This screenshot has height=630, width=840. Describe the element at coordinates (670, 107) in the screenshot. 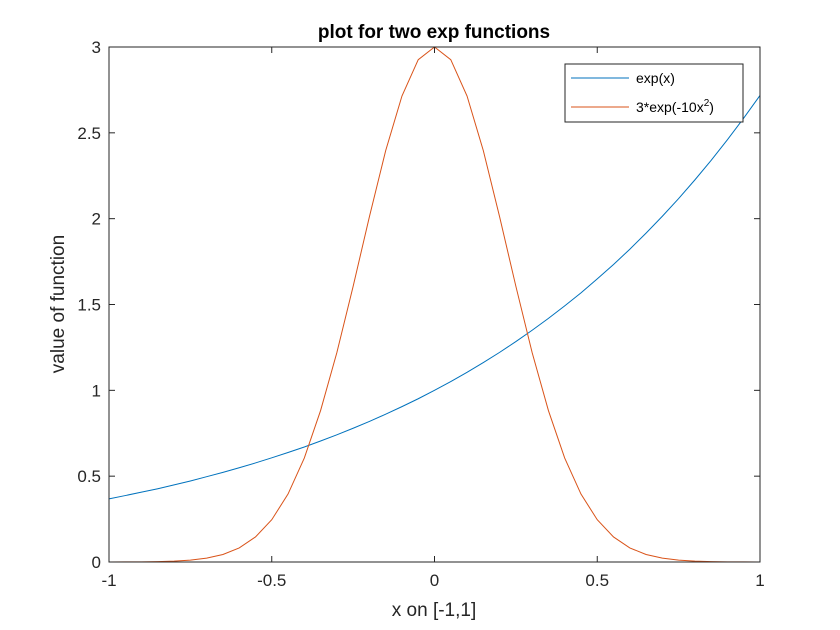

I see `legend-label-gaussian-prefix: 3*exp(-10x` at that location.